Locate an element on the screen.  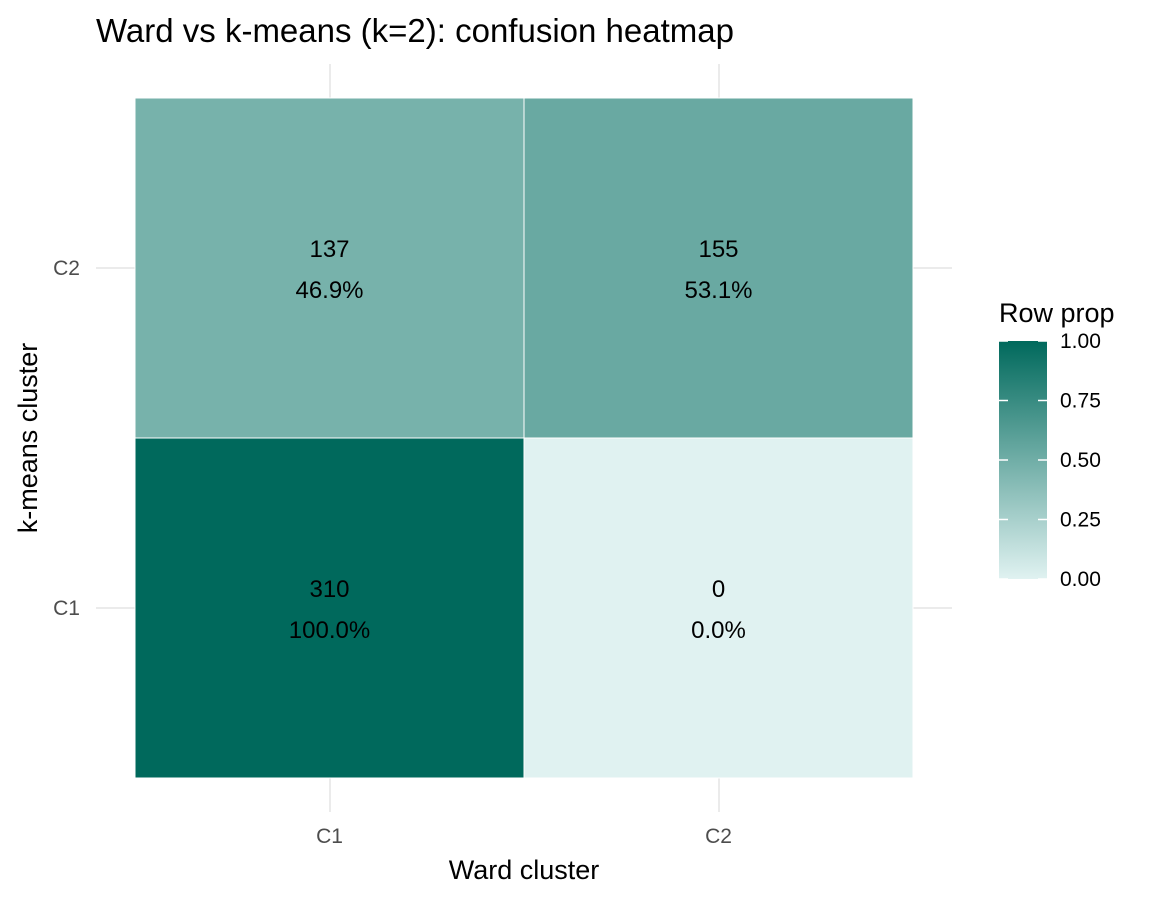
x-axis-title: Ward cluster is located at coordinates (524, 870).